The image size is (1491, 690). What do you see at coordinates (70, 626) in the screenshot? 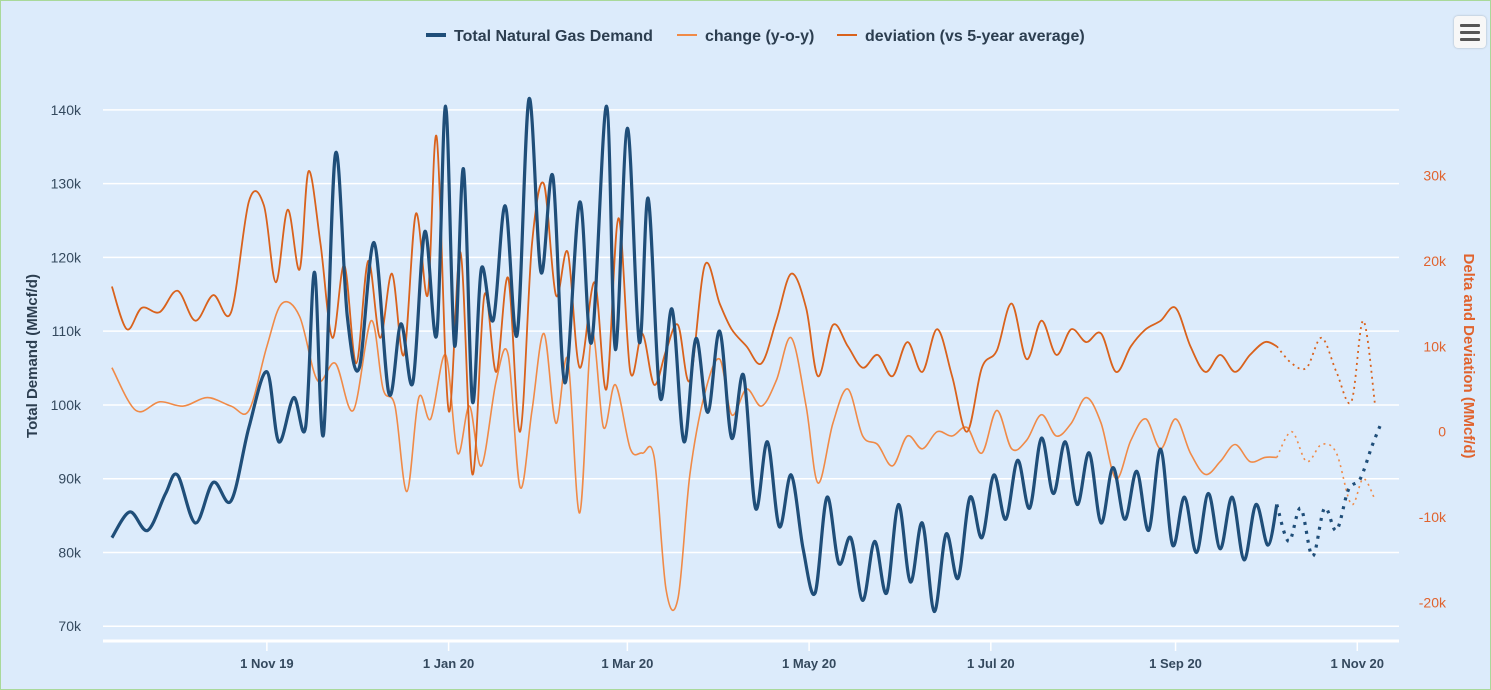
I see `y-tick-label-left: 70k` at bounding box center [70, 626].